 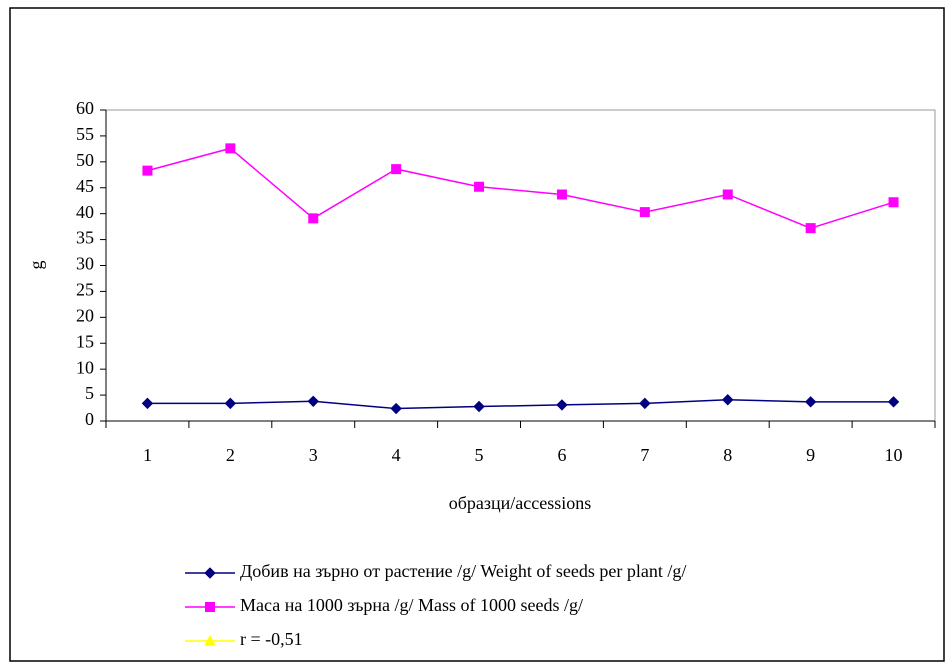 I want to click on y-axis-label: g, so click(x=36, y=265).